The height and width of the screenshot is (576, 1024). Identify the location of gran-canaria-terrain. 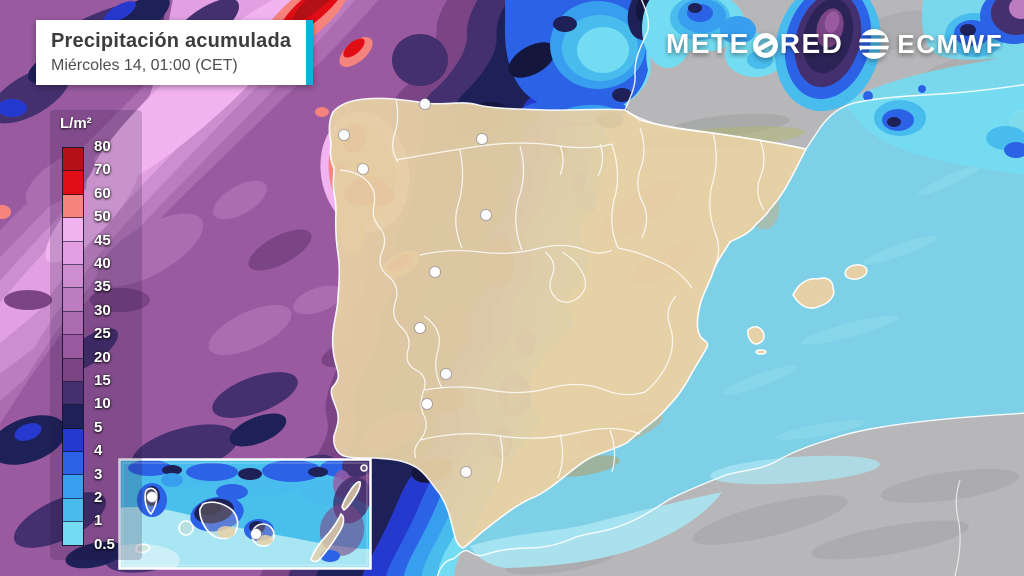
(265, 540).